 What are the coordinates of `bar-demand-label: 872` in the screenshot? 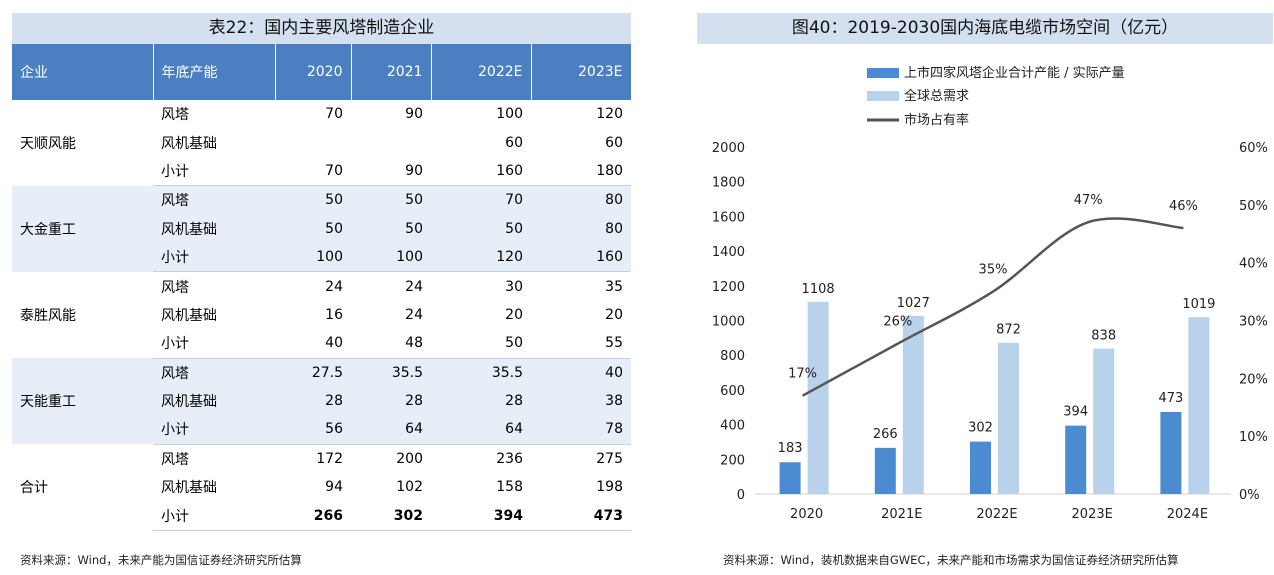 It's located at (1008, 330).